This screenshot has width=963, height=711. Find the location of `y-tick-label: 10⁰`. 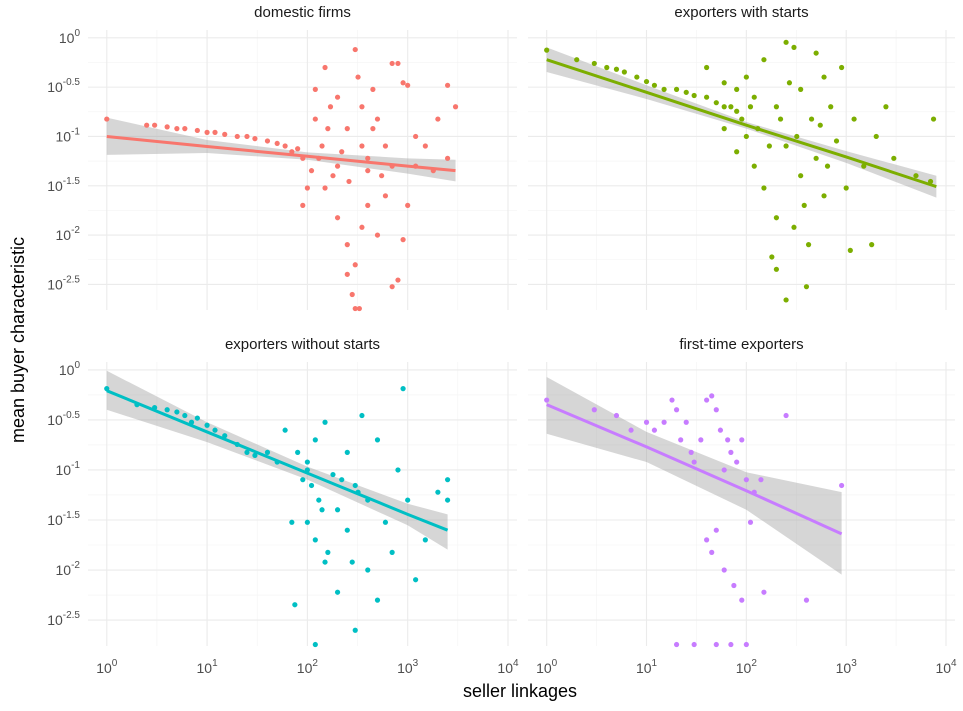

y-tick-label: 10⁰ is located at coordinates (70, 369).